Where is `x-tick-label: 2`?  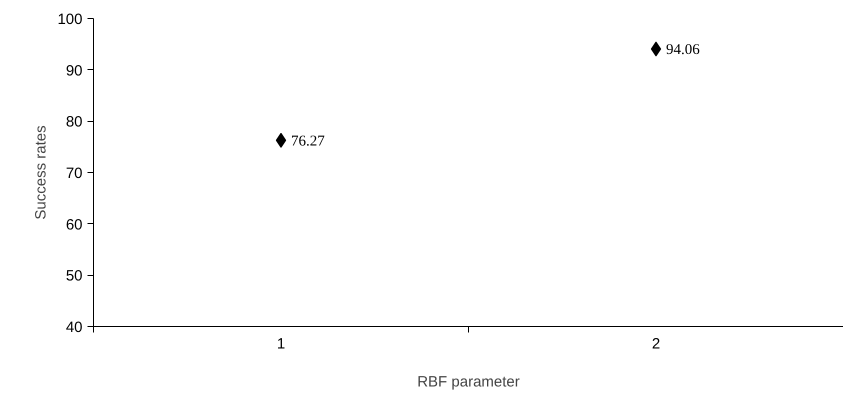
x-tick-label: 2 is located at coordinates (656, 344).